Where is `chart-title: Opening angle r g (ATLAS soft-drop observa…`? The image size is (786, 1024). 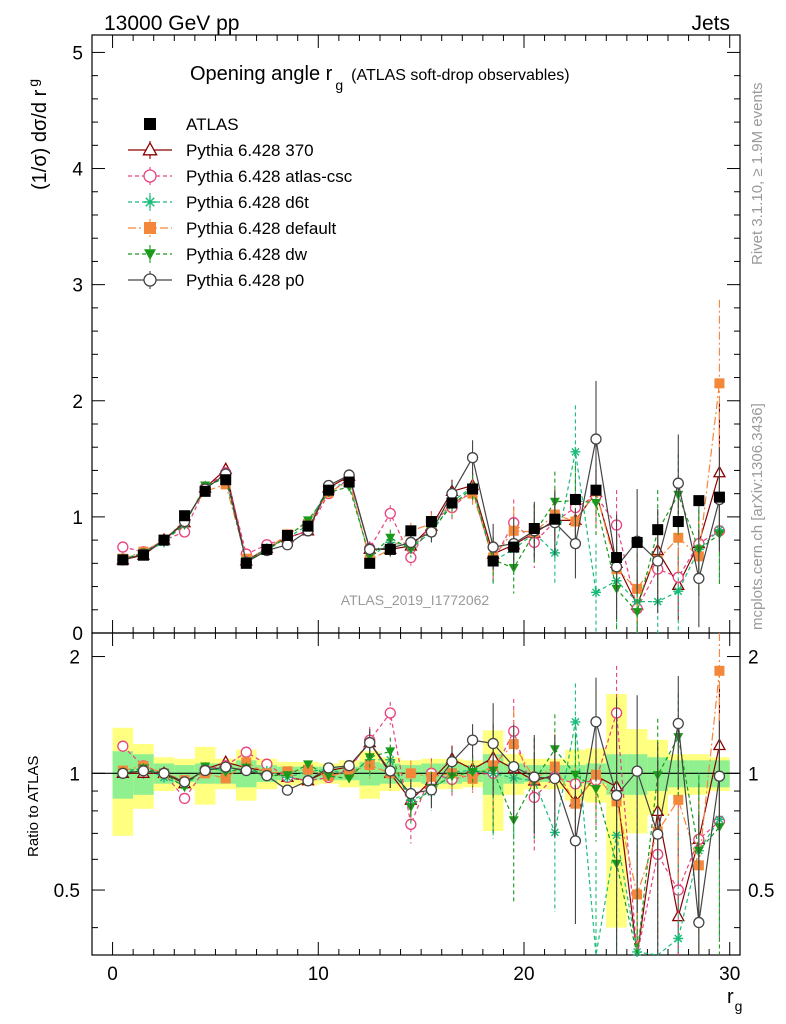
chart-title: Opening angle r g (ATLAS soft-drop observa… is located at coordinates (380, 78).